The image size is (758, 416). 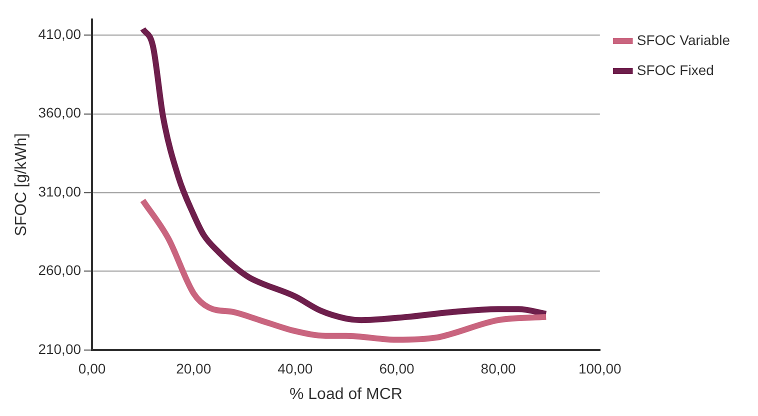 I want to click on y-tick-label: 210,00, so click(x=60, y=348).